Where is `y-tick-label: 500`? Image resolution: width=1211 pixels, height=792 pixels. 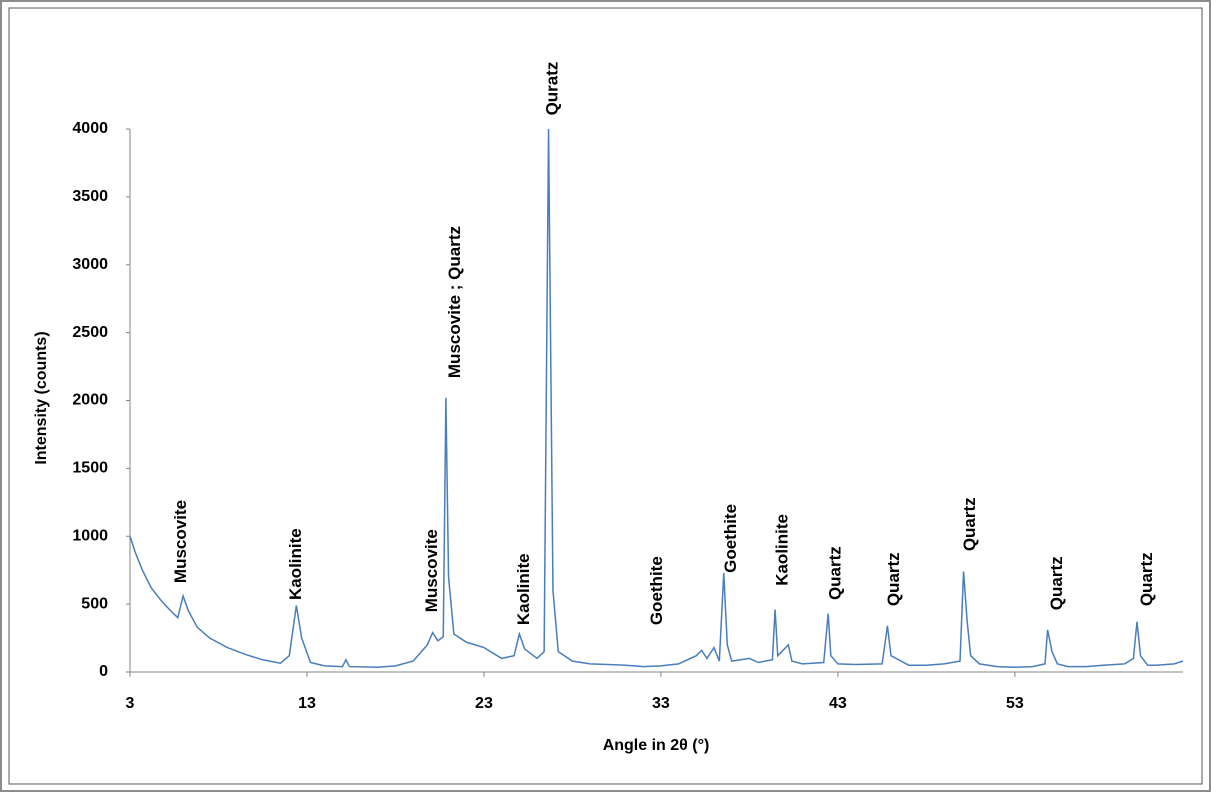
y-tick-label: 500 is located at coordinates (94, 603).